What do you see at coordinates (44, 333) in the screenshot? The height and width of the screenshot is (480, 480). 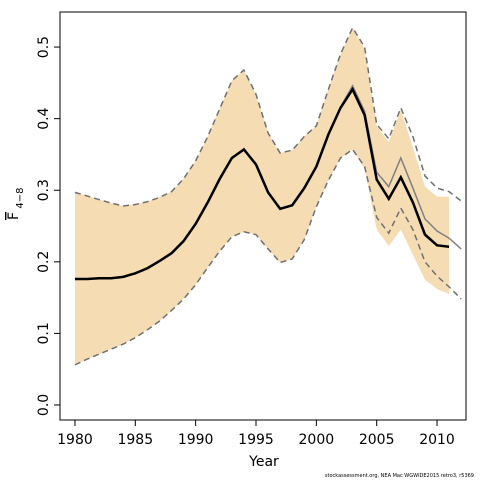 I see `y-tick-label: 0.1` at bounding box center [44, 333].